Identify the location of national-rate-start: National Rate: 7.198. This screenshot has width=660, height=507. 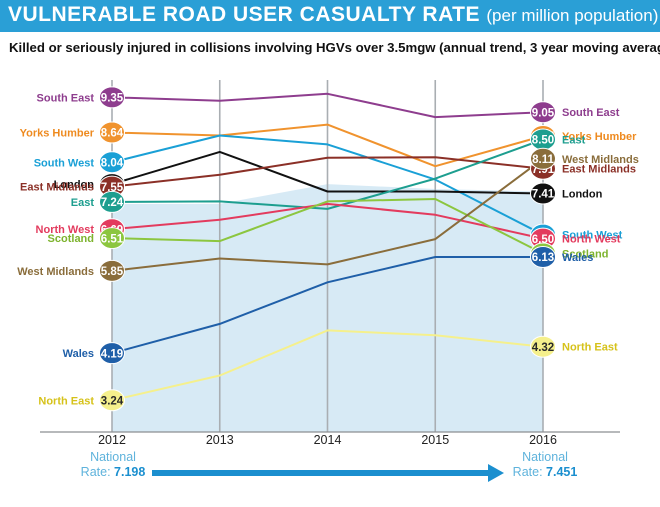
(113, 465).